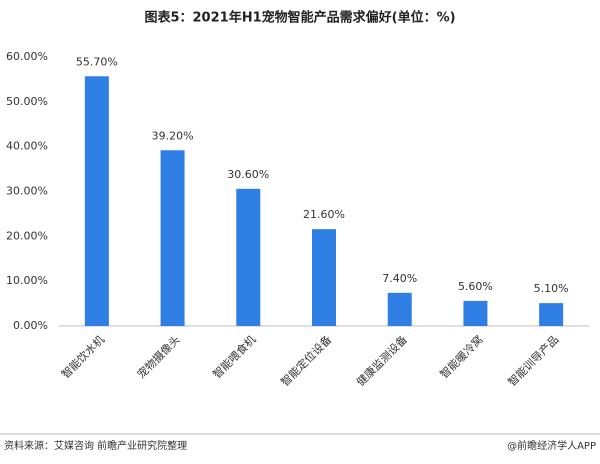 The image size is (600, 464). Describe the element at coordinates (461, 356) in the screenshot. I see `x-tick-label: 智能暖冷窝` at that location.